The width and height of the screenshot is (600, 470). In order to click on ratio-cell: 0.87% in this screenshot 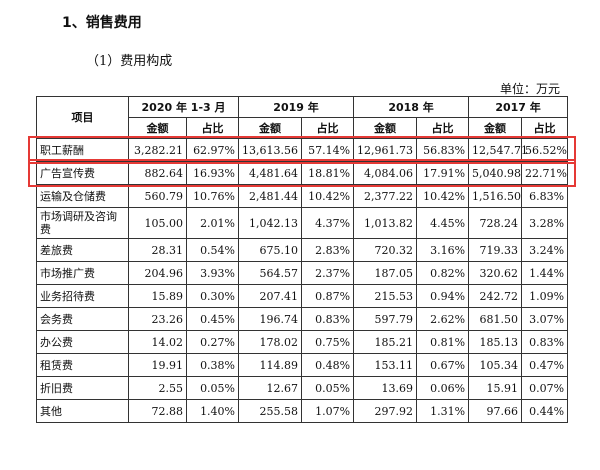, I will do `click(328, 296)`.